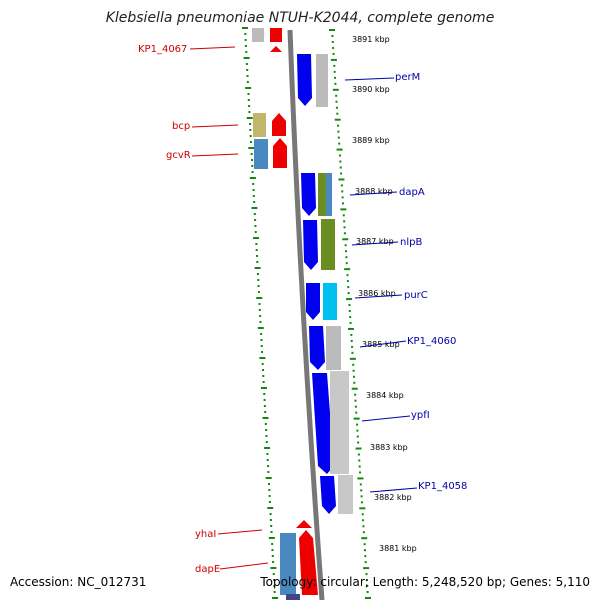 The image size is (600, 600). Describe the element at coordinates (383, 344) in the screenshot. I see `leader-line` at that location.